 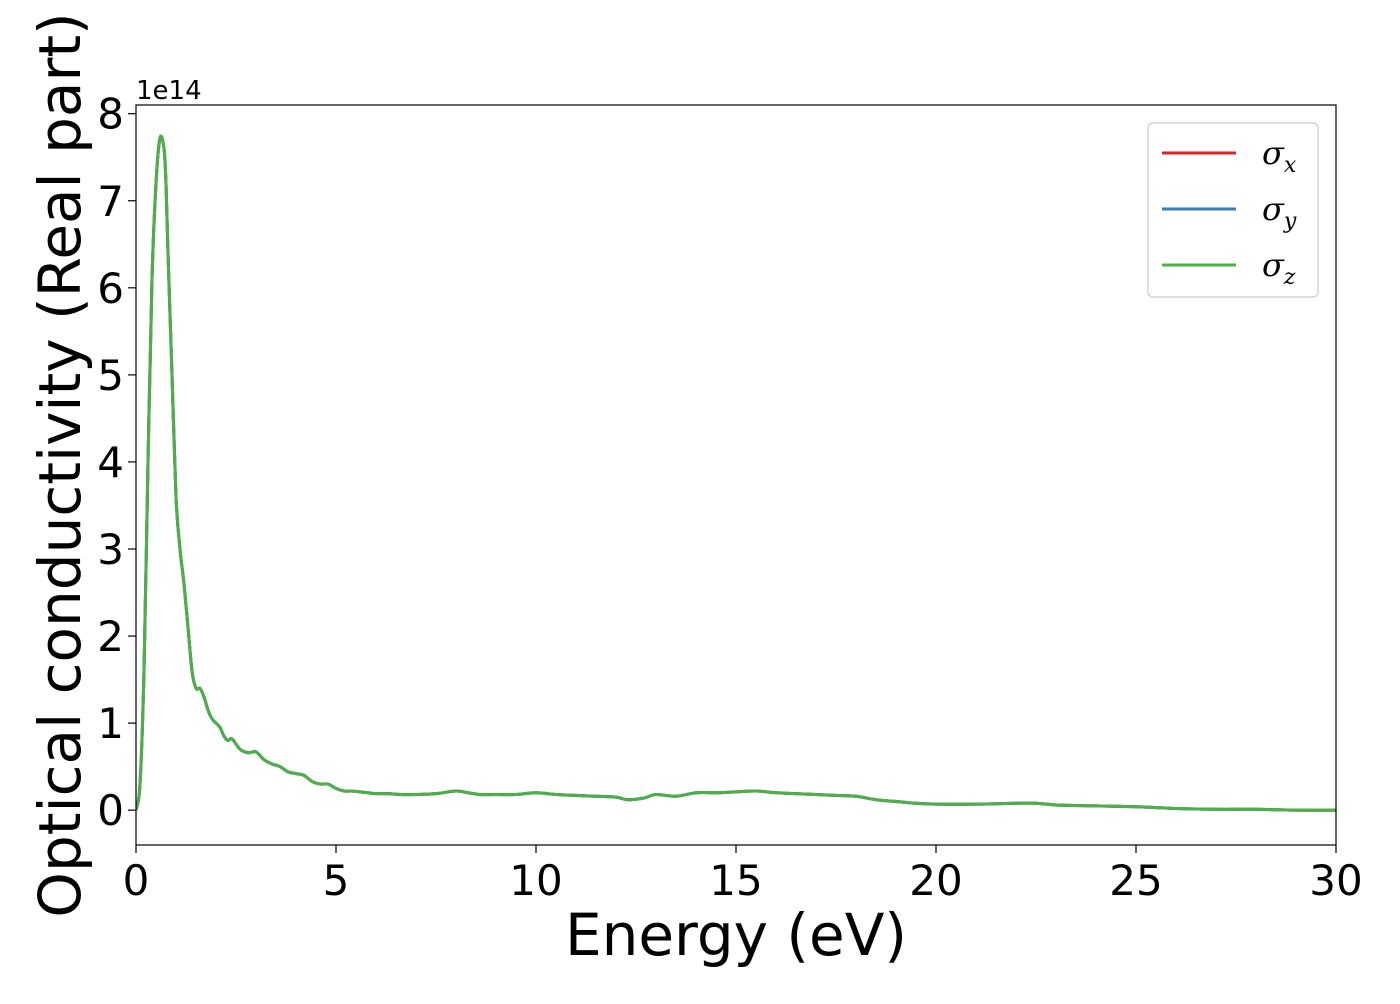 I want to click on y-tick-label: 5, so click(x=110, y=375).